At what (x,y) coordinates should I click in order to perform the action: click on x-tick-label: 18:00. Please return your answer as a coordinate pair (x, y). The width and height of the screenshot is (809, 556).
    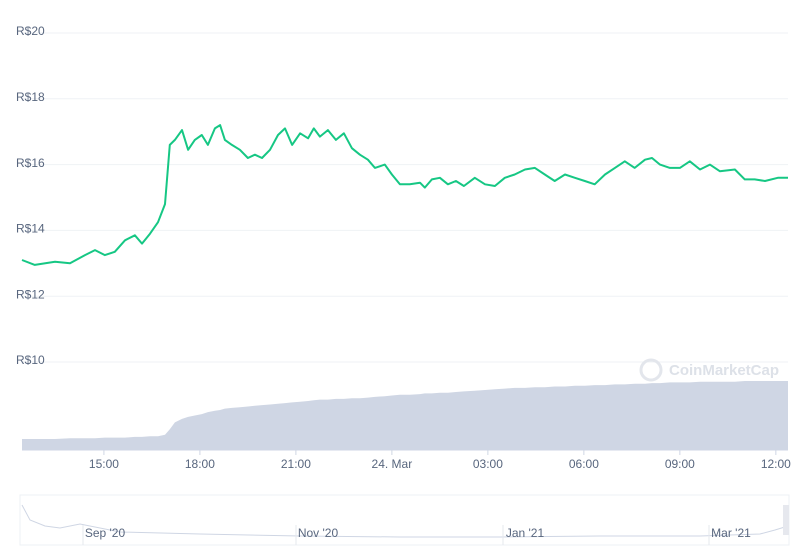
    Looking at the image, I should click on (200, 464).